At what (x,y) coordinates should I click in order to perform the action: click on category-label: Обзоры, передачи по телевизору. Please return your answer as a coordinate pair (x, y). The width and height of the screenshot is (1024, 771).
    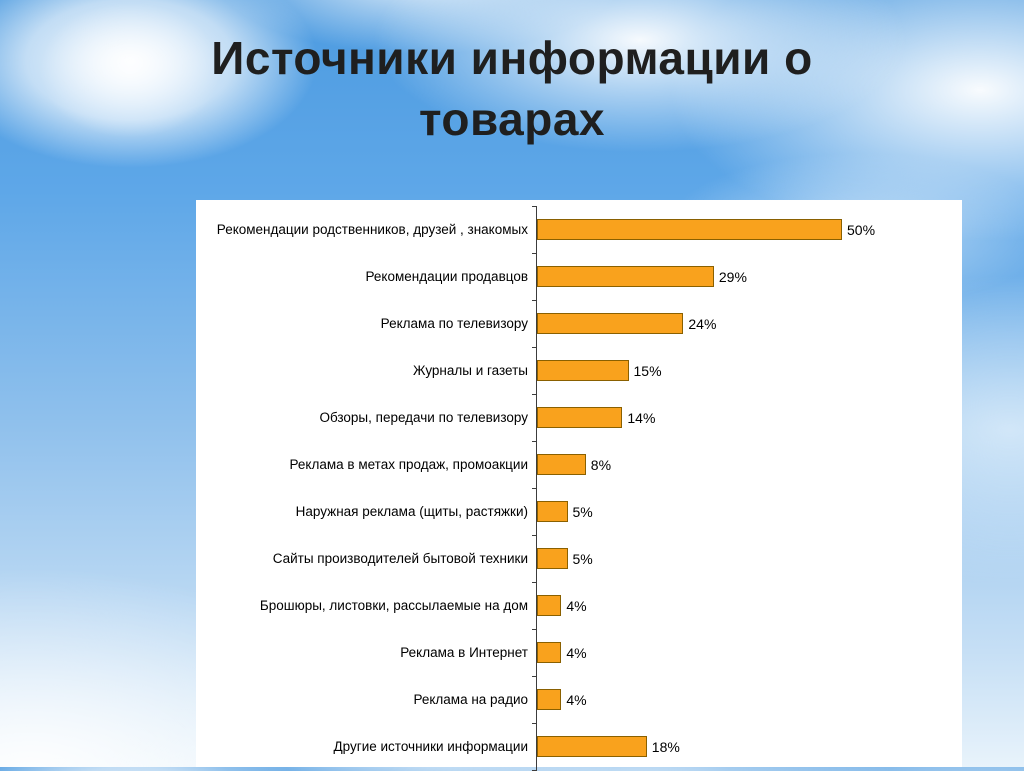
    Looking at the image, I should click on (423, 417).